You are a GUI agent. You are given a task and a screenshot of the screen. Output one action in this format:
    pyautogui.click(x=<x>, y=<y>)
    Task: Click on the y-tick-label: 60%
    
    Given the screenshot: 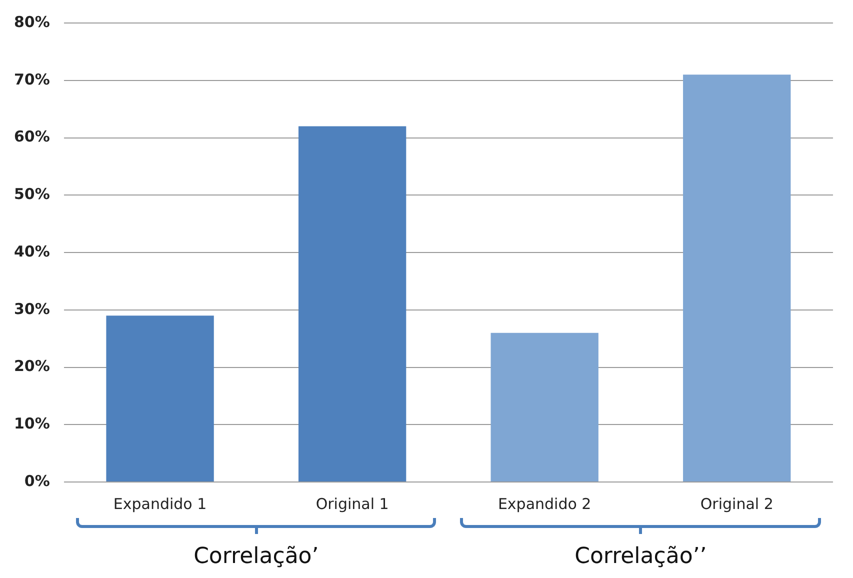 What is the action you would take?
    pyautogui.click(x=32, y=137)
    